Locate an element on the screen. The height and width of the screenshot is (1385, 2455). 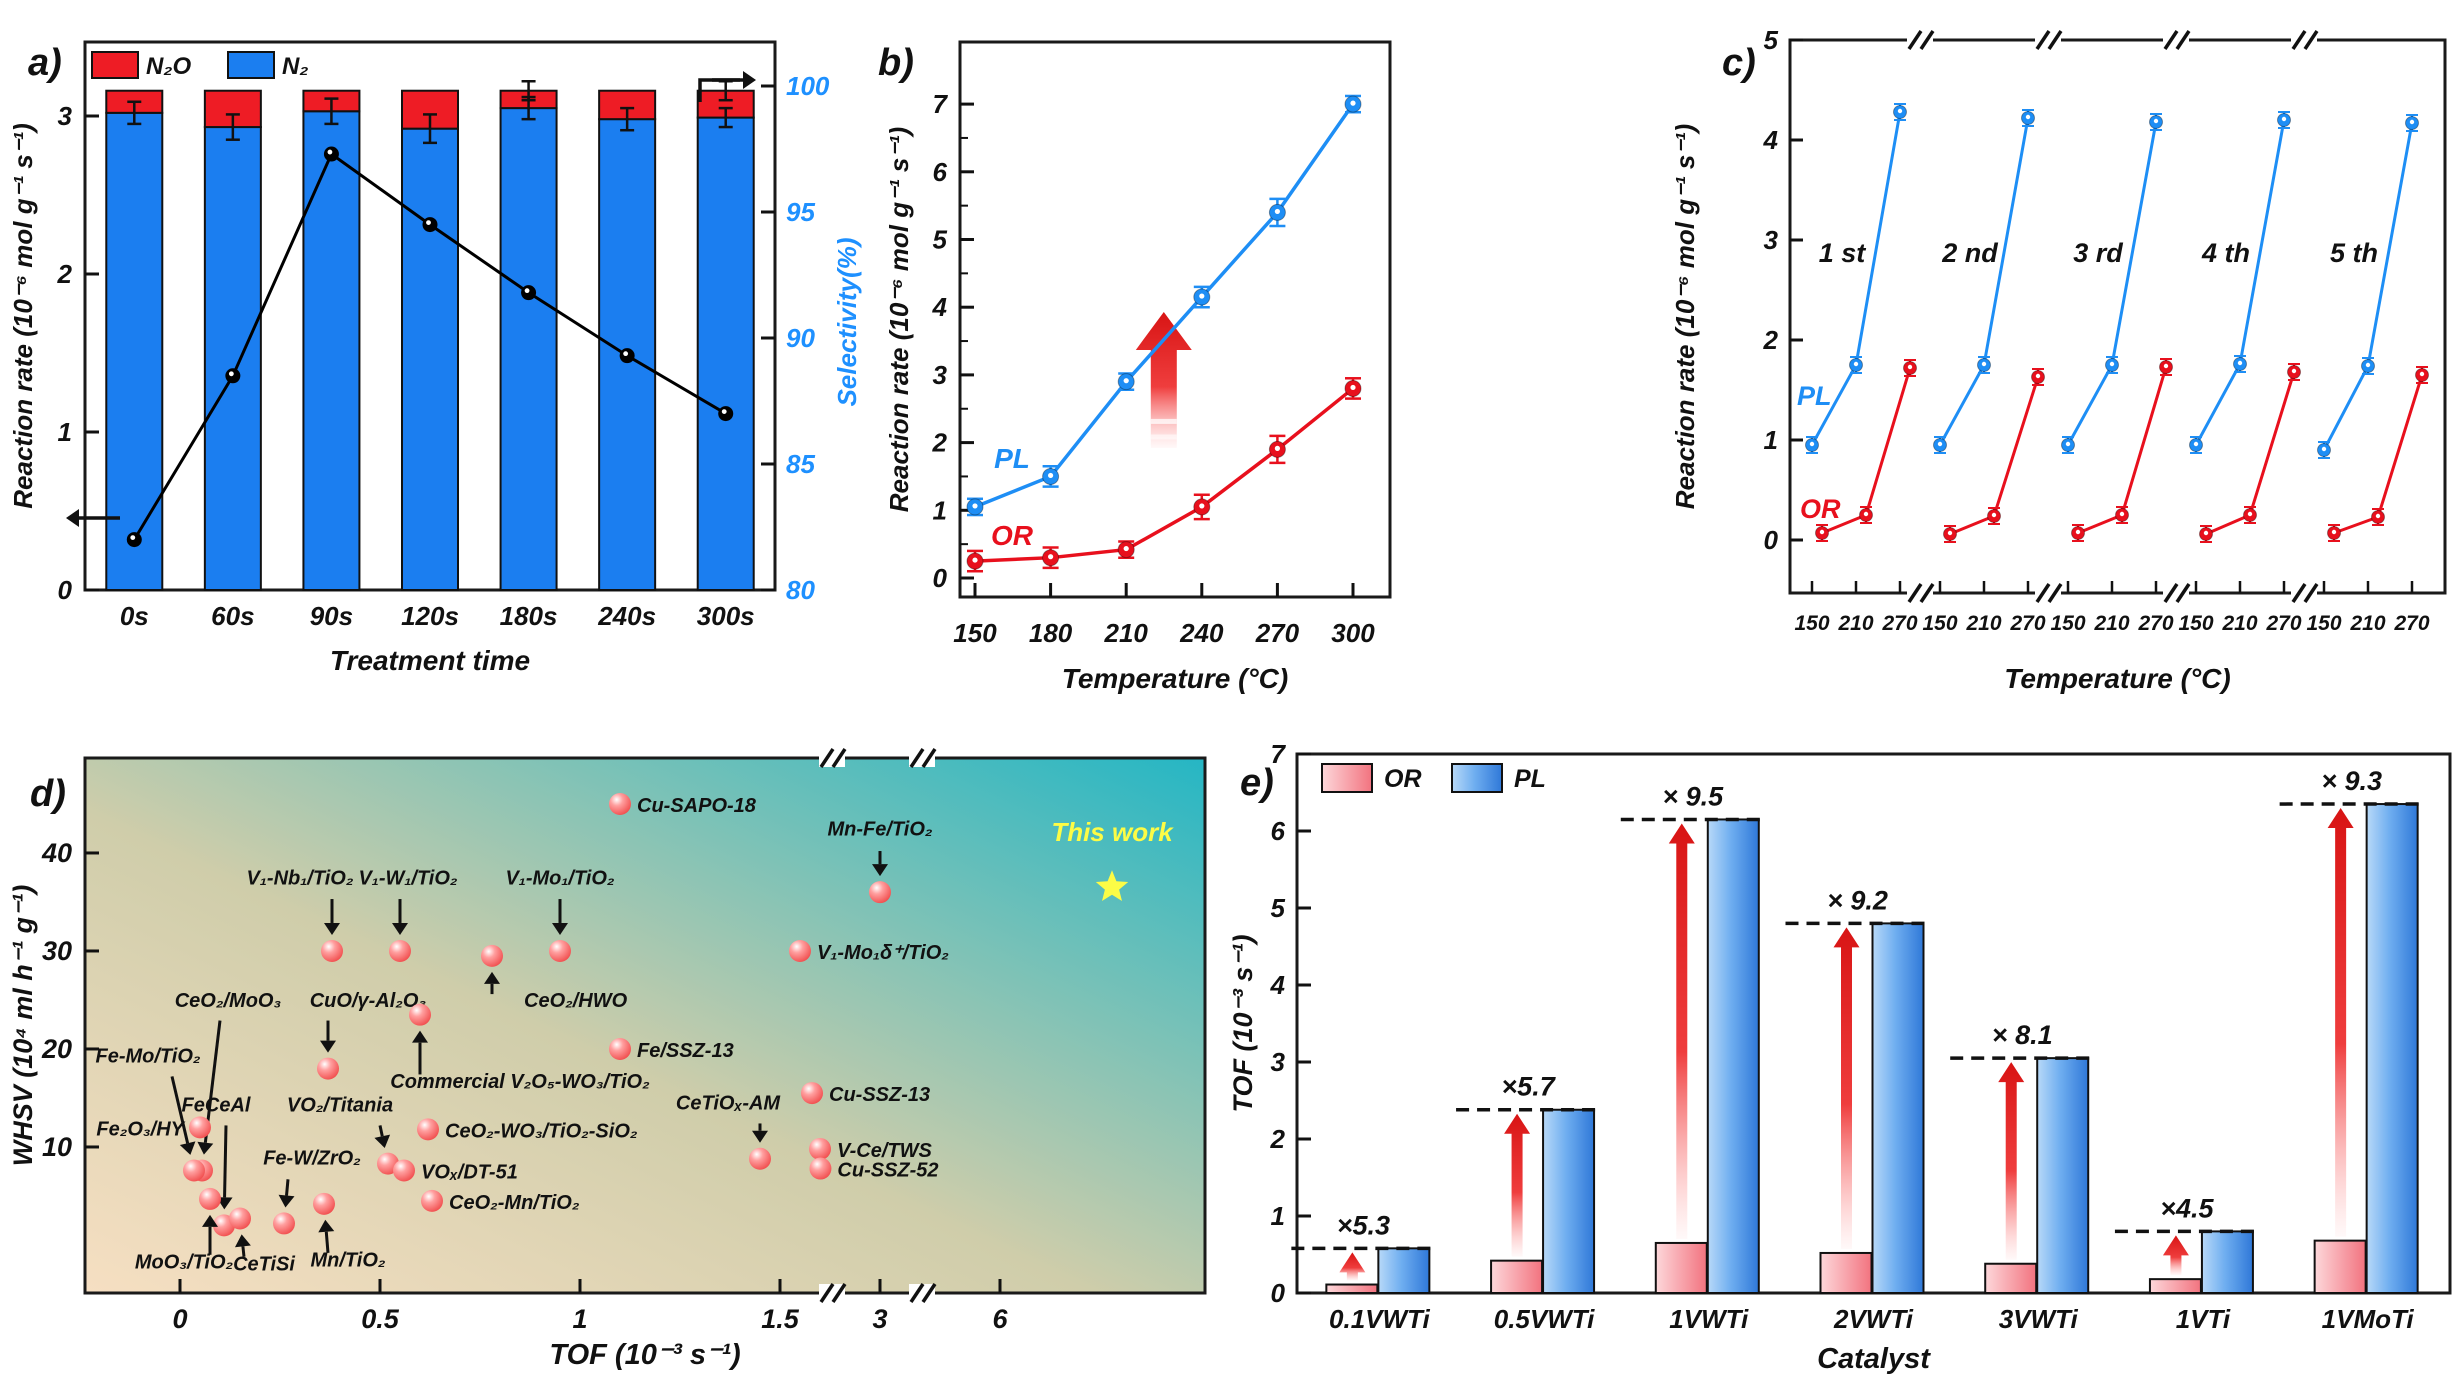
xtick-60s: 60s is located at coordinates (232, 616).